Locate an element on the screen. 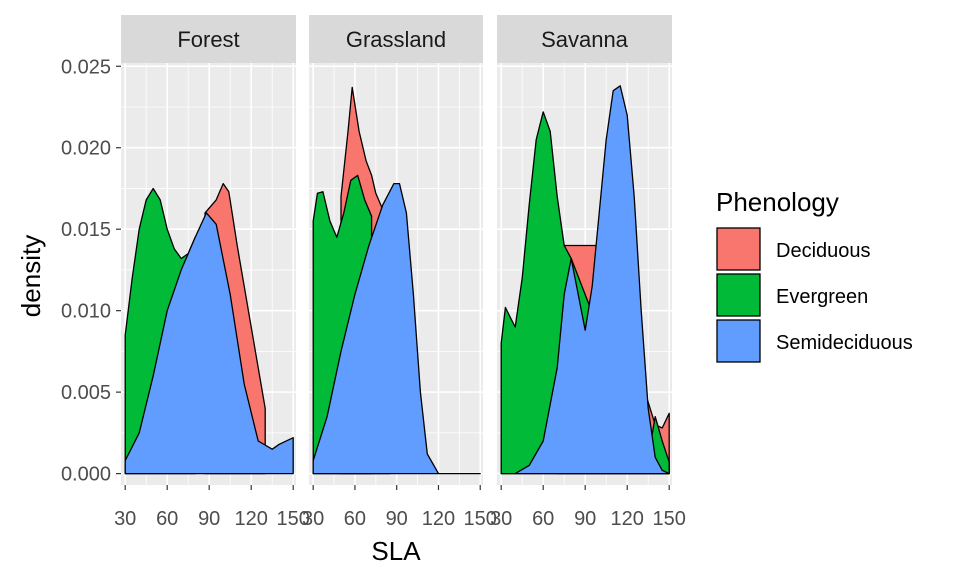 This screenshot has width=960, height=576. legend-item-semideciduous: Semideciduous is located at coordinates (814, 341).